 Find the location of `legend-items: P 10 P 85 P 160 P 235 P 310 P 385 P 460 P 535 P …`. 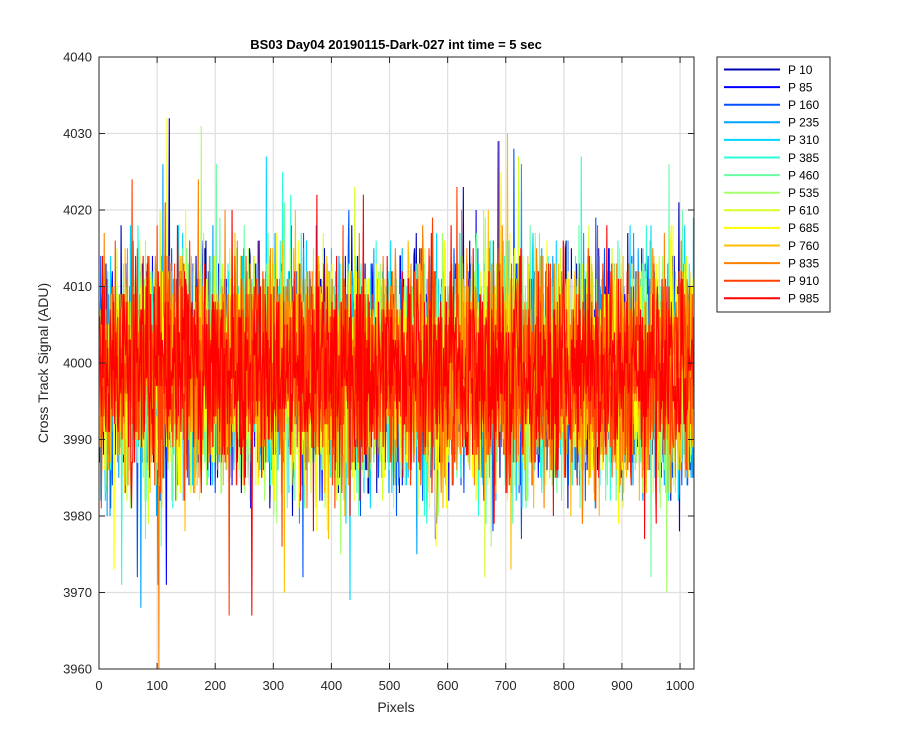

legend-items: P 10 P 85 P 160 P 235 P 310 P 385 P 460 P 535 P … is located at coordinates (771, 184).